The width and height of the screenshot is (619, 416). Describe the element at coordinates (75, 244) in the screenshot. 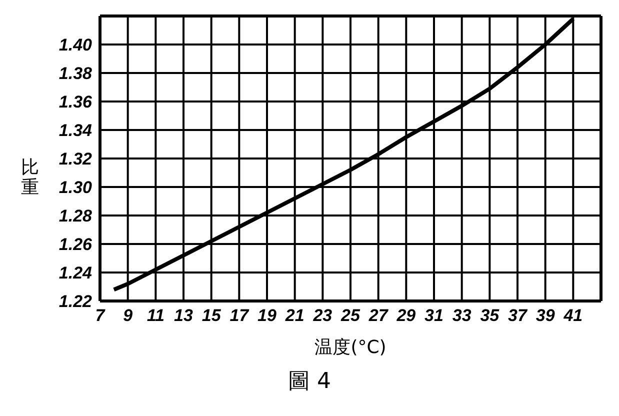

I see `y-tick-label: 1.26` at that location.